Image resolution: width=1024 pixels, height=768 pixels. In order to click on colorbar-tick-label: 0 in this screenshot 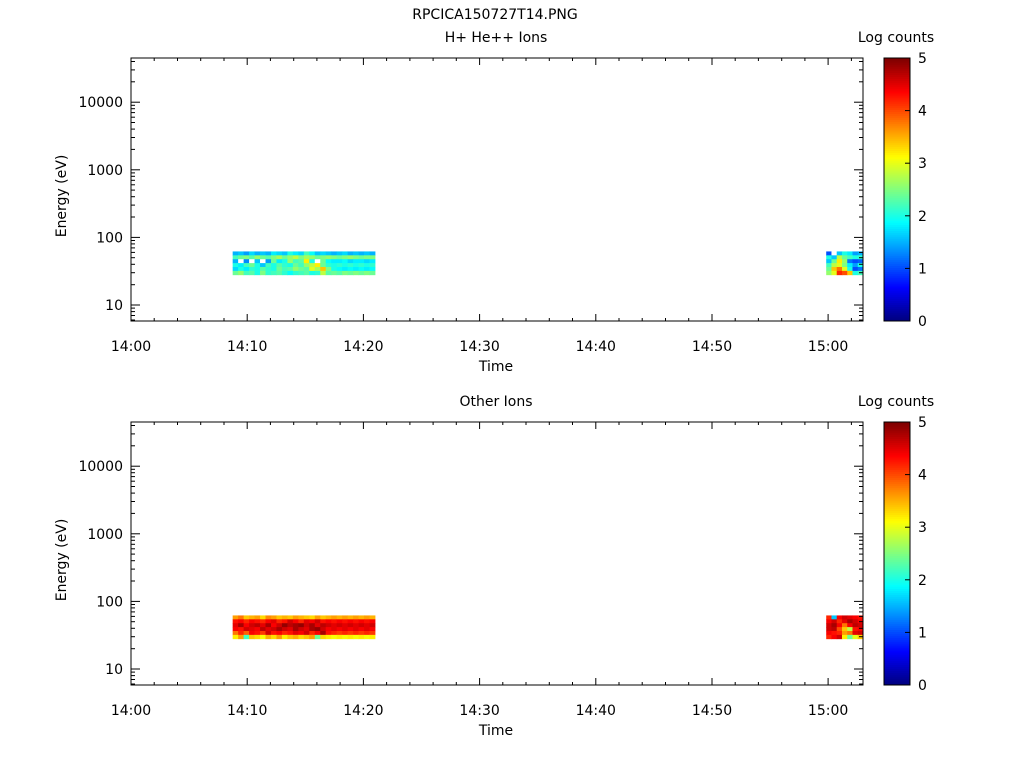, I will do `click(922, 322)`.